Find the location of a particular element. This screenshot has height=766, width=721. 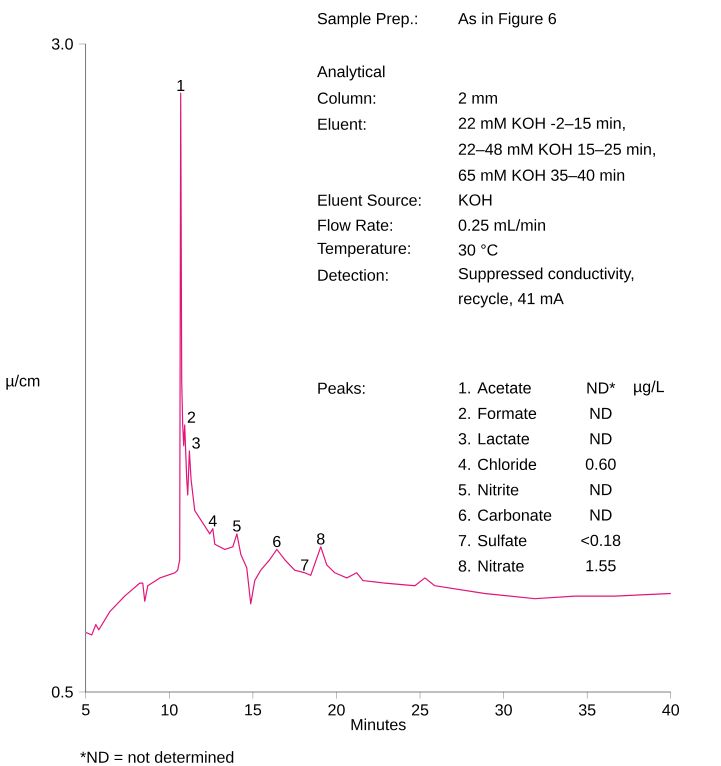

annotation: 0.25 mL/min is located at coordinates (502, 225).